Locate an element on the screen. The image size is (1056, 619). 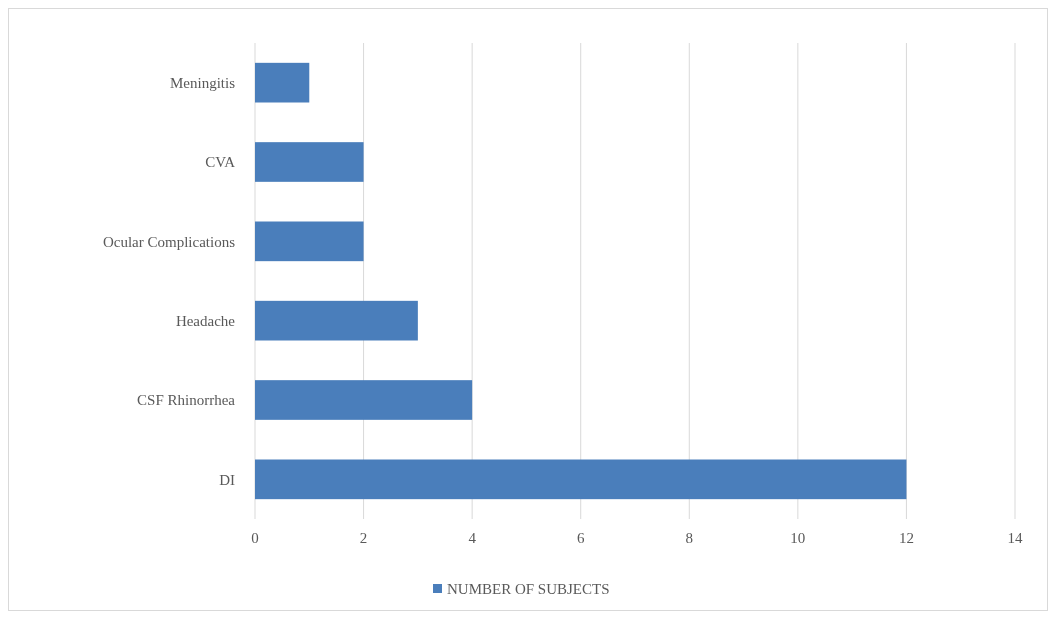
y-tick-label: CSF Rhinorrhea is located at coordinates (186, 400).